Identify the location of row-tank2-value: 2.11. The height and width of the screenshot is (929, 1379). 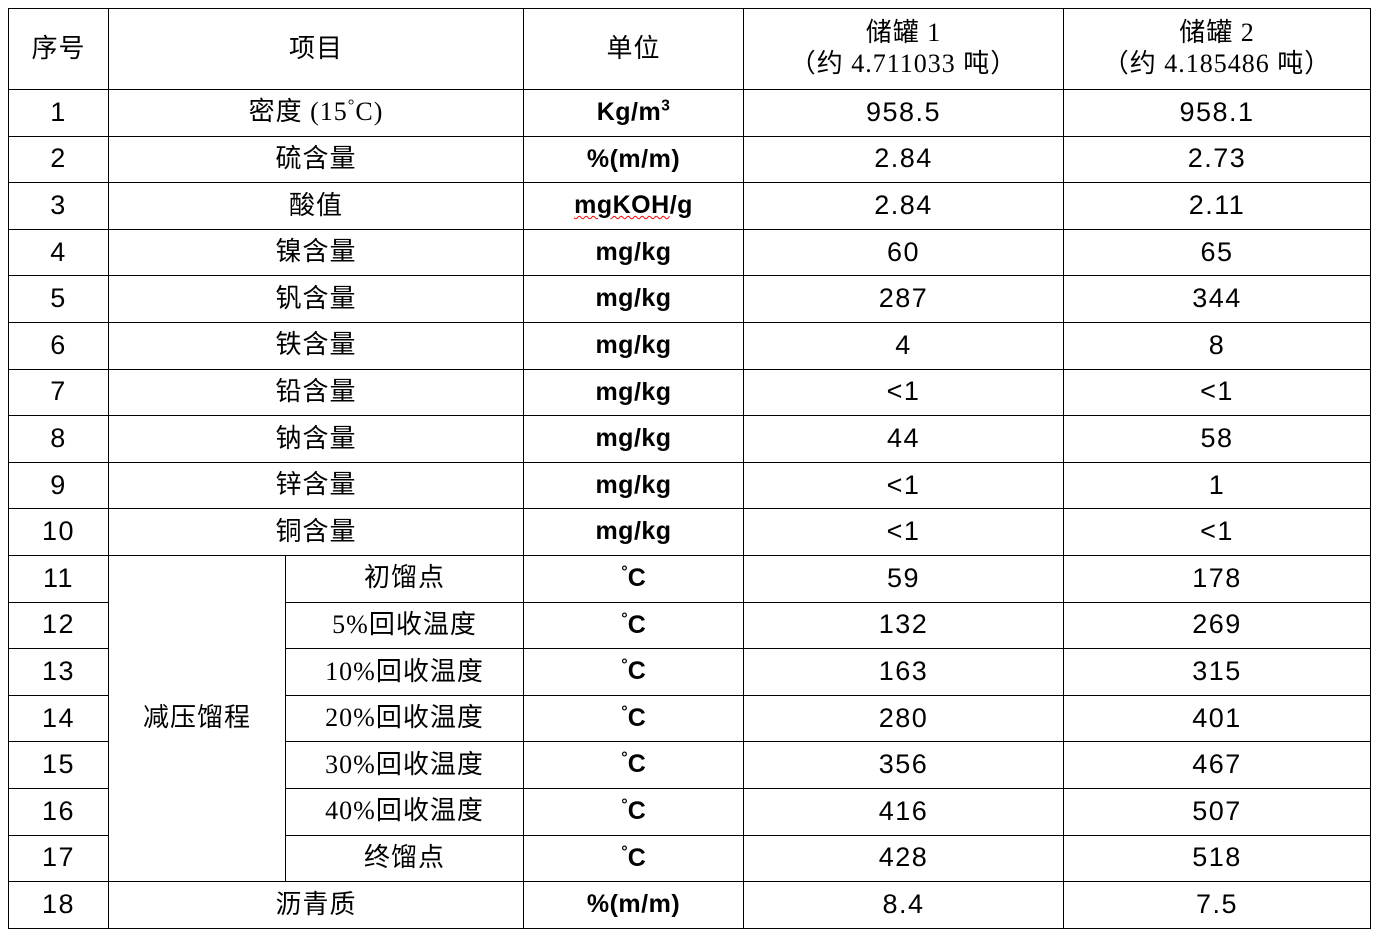
(1217, 206).